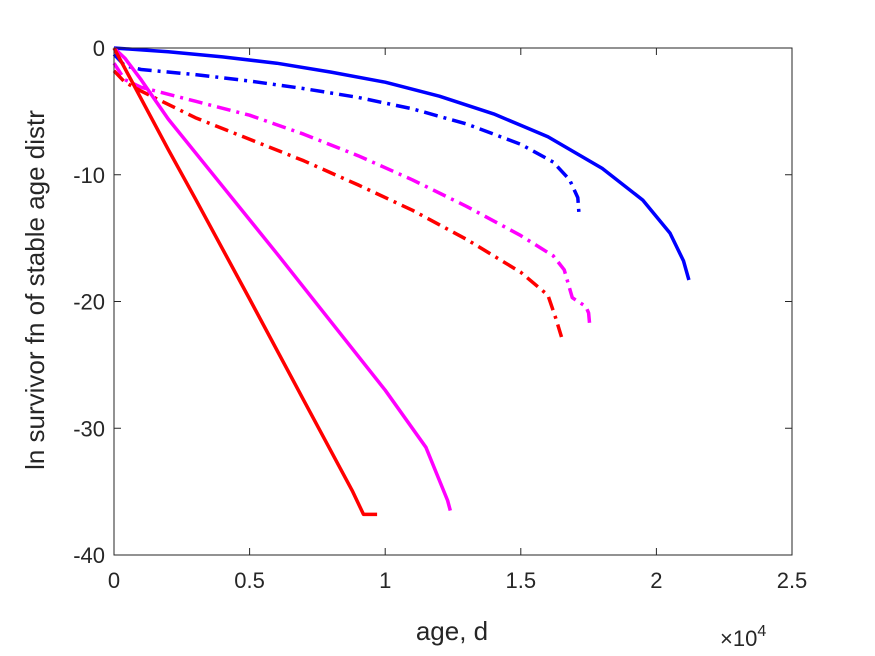 This screenshot has width=875, height=656. Describe the element at coordinates (249, 580) in the screenshot. I see `x-tick-label: 0.5` at that location.